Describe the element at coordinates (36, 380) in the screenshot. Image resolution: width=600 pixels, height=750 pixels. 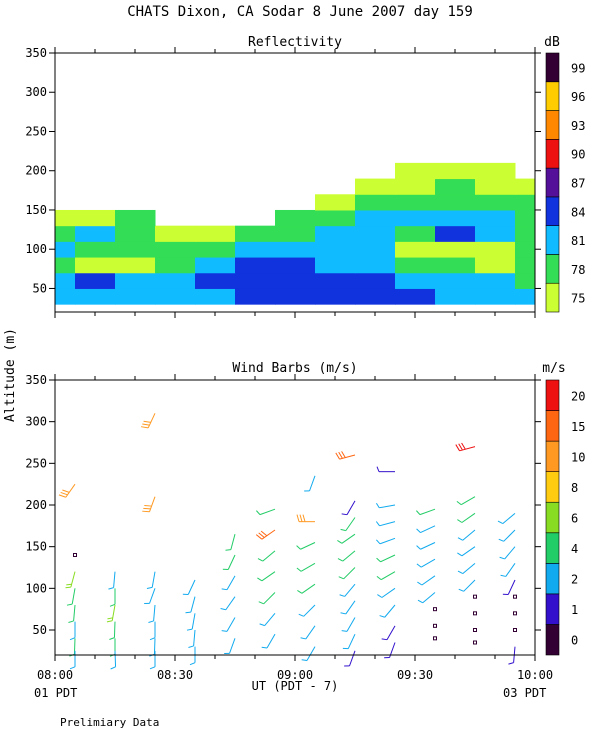
I see `wind-y-tick-label: 350` at that location.